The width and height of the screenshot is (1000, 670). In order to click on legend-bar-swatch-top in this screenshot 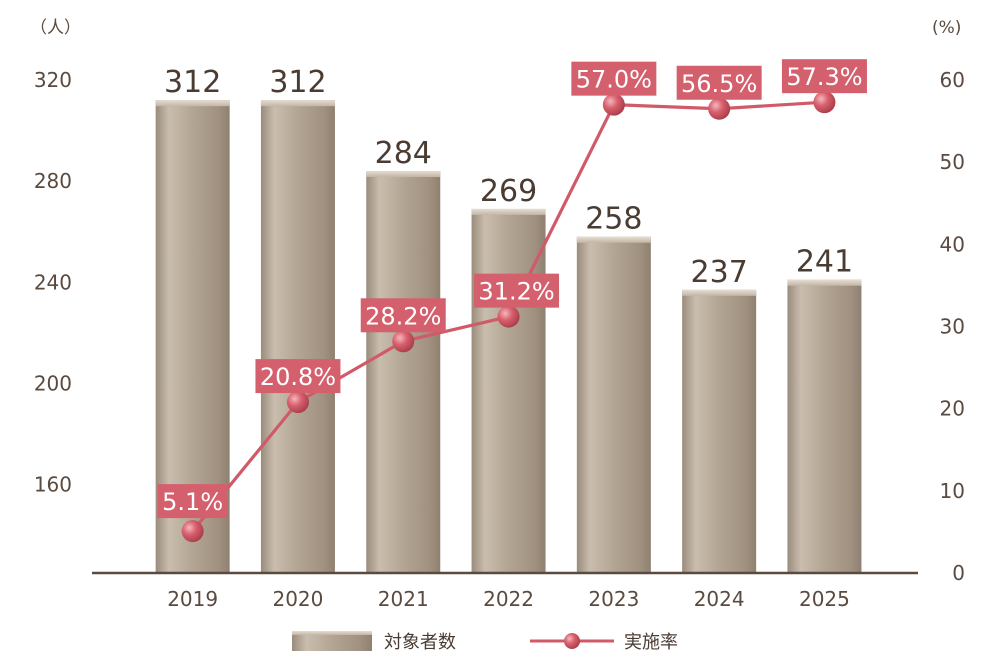, I will do `click(332, 633)`.